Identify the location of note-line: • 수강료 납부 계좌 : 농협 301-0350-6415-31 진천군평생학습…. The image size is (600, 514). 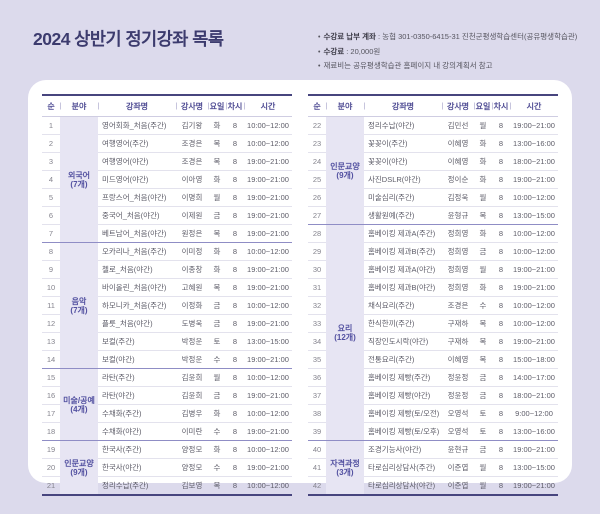
(454, 37).